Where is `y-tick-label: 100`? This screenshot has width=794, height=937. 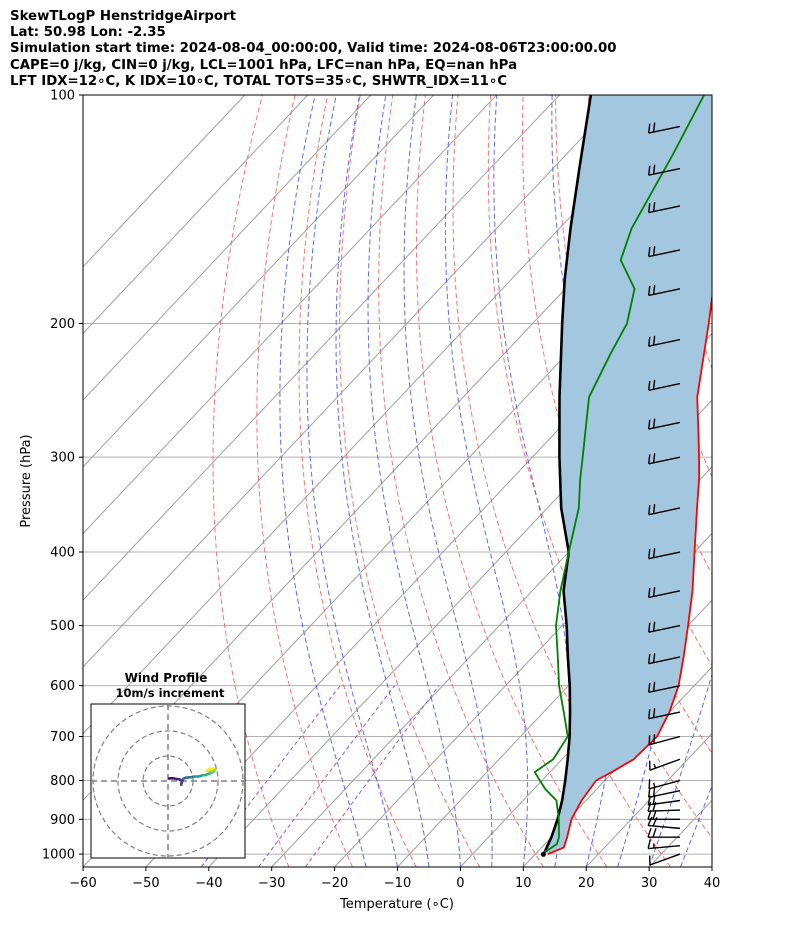 y-tick-label: 100 is located at coordinates (62, 96).